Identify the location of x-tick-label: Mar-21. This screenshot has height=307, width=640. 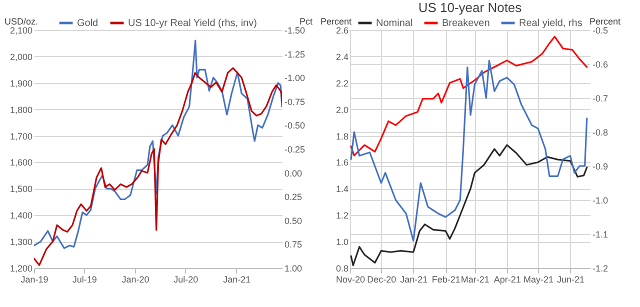
(475, 279).